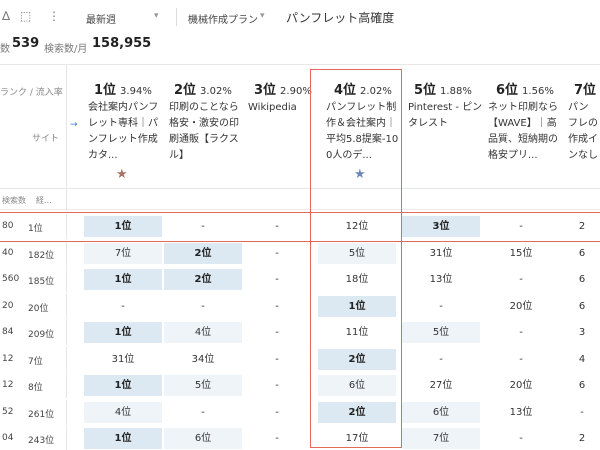 The height and width of the screenshot is (450, 600). I want to click on row-rank: 185位, so click(41, 282).